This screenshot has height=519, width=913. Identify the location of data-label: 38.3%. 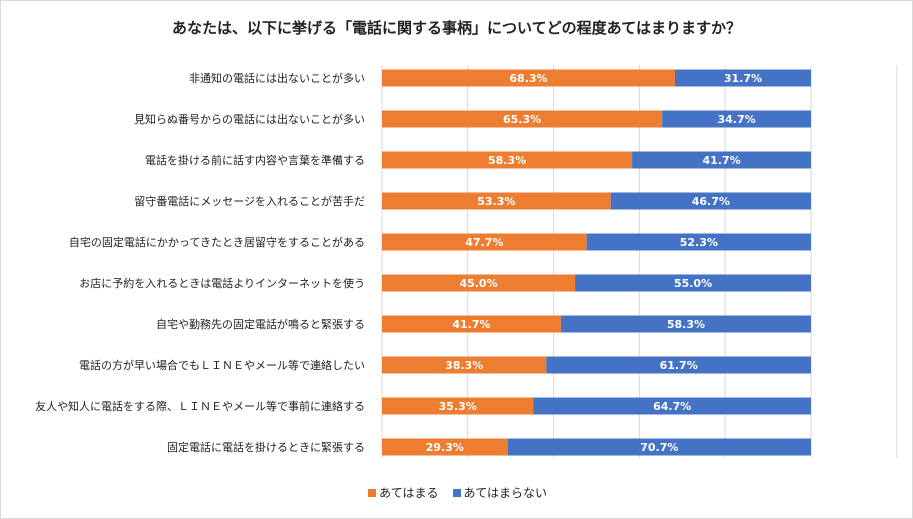
(464, 365).